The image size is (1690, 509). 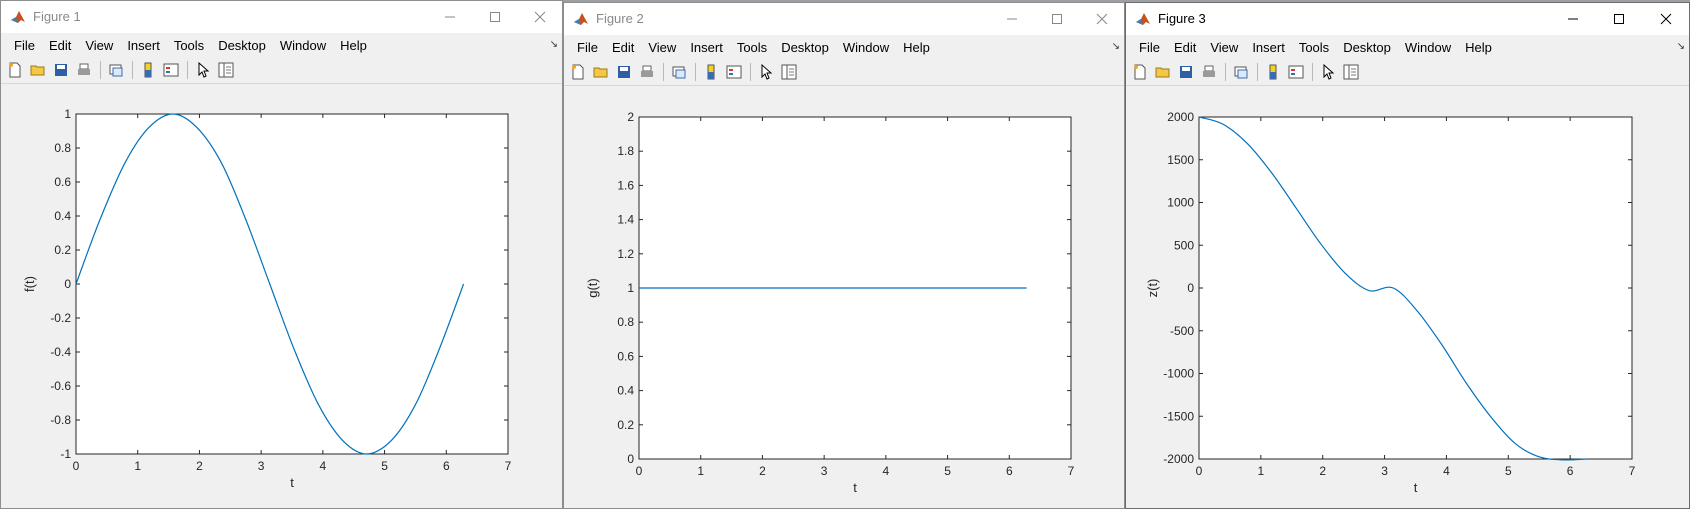 I want to click on title-bar: Figure 1, so click(x=281, y=17).